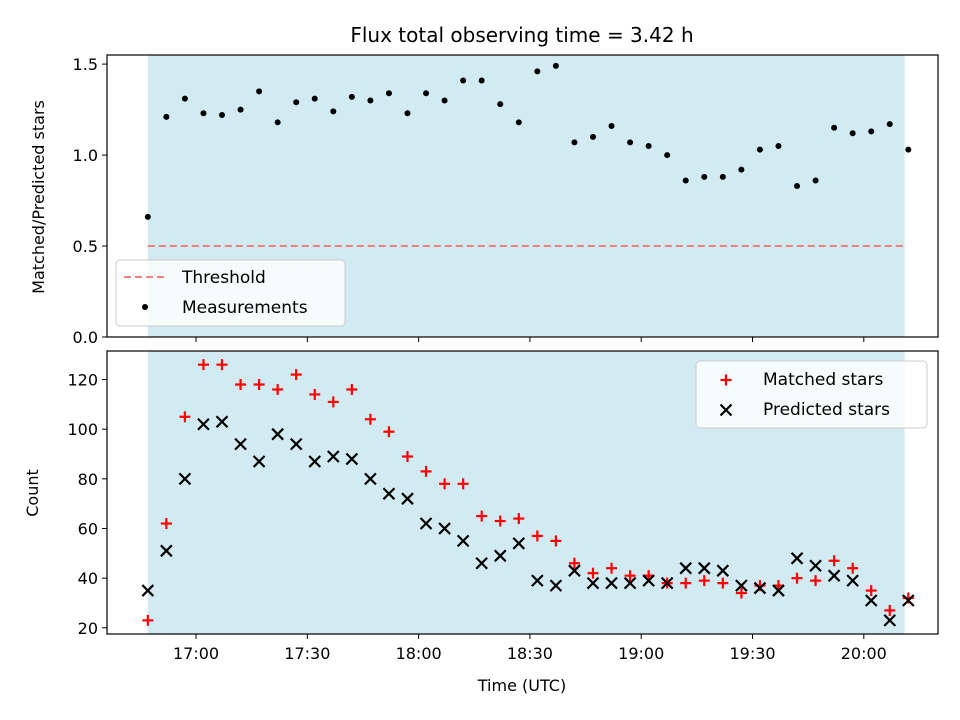 Image resolution: width=960 pixels, height=720 pixels. What do you see at coordinates (726, 410) in the screenshot?
I see `legend-predicted-marker` at bounding box center [726, 410].